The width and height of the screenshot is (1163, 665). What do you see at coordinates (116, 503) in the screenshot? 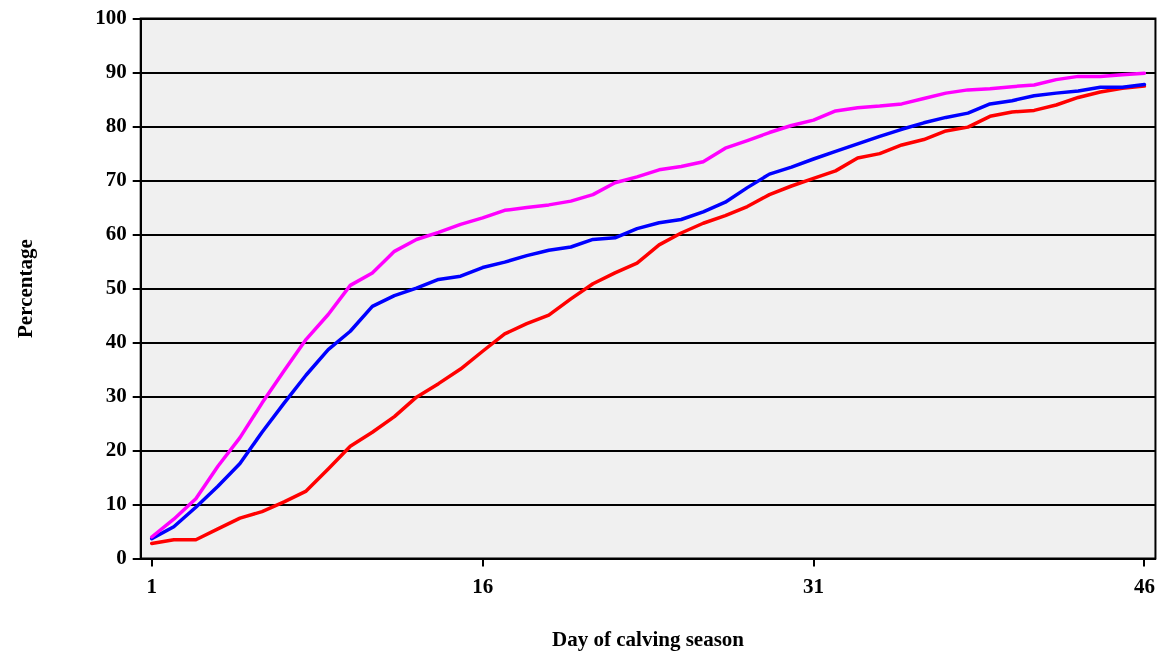
I see `y-tick-label: 10` at bounding box center [116, 503].